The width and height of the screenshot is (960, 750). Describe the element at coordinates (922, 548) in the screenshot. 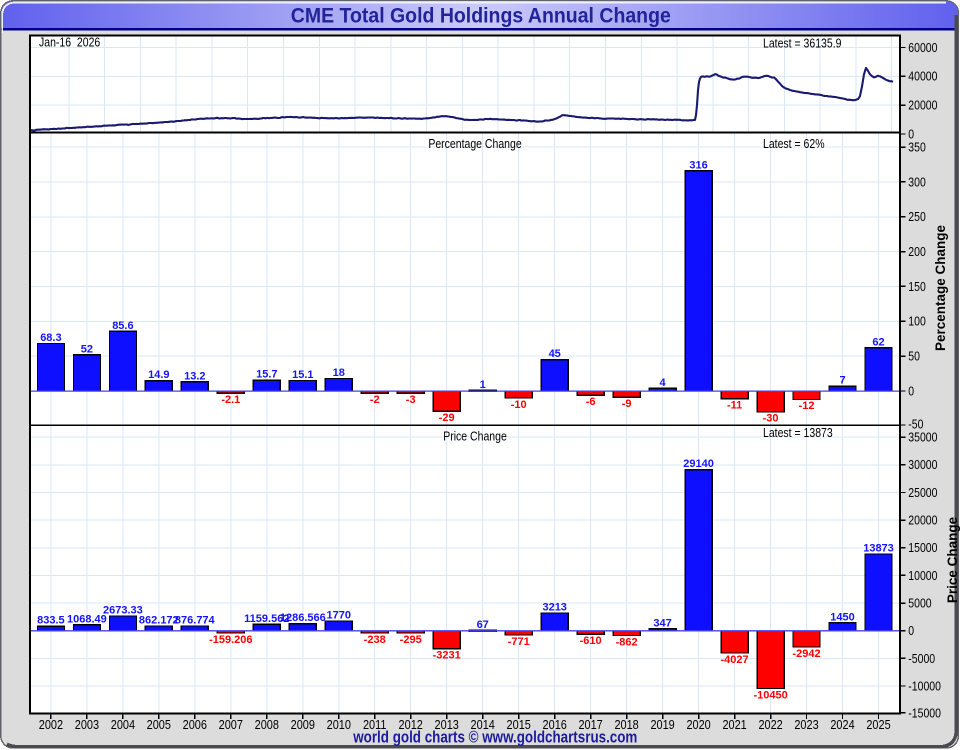

I see `svg-text: 15000` at that location.